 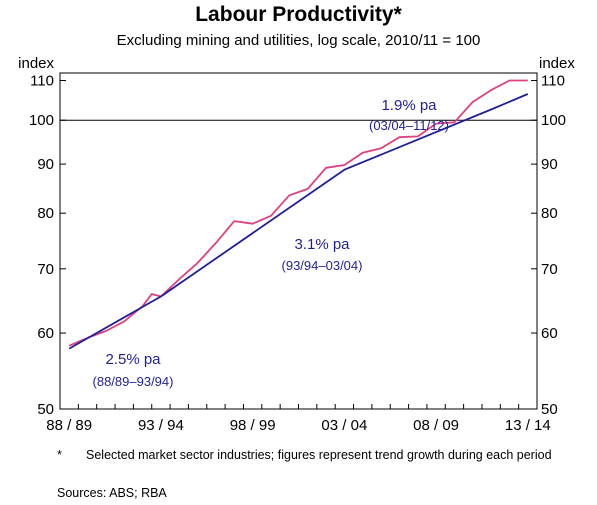 I want to click on y-tick-label-right: 80, so click(x=549, y=213).